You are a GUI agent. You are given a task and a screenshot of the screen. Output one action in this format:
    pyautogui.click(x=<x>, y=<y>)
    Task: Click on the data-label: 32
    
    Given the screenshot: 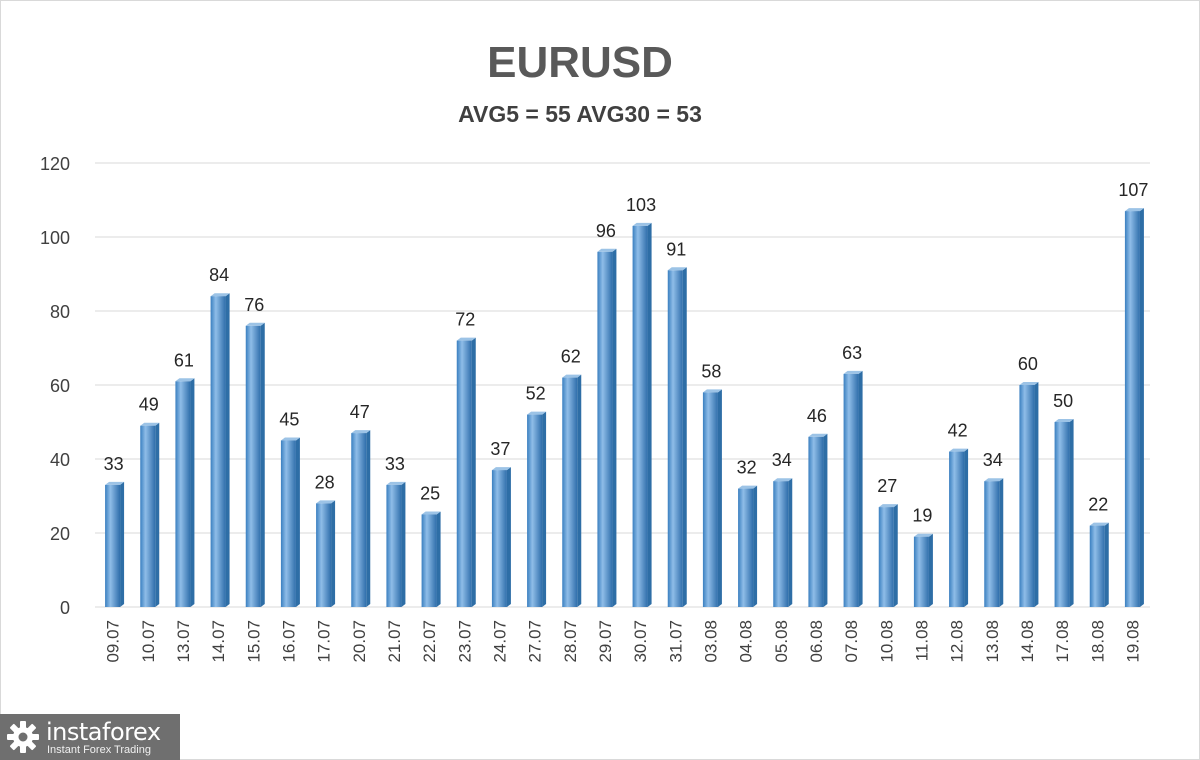 What is the action you would take?
    pyautogui.click(x=747, y=468)
    